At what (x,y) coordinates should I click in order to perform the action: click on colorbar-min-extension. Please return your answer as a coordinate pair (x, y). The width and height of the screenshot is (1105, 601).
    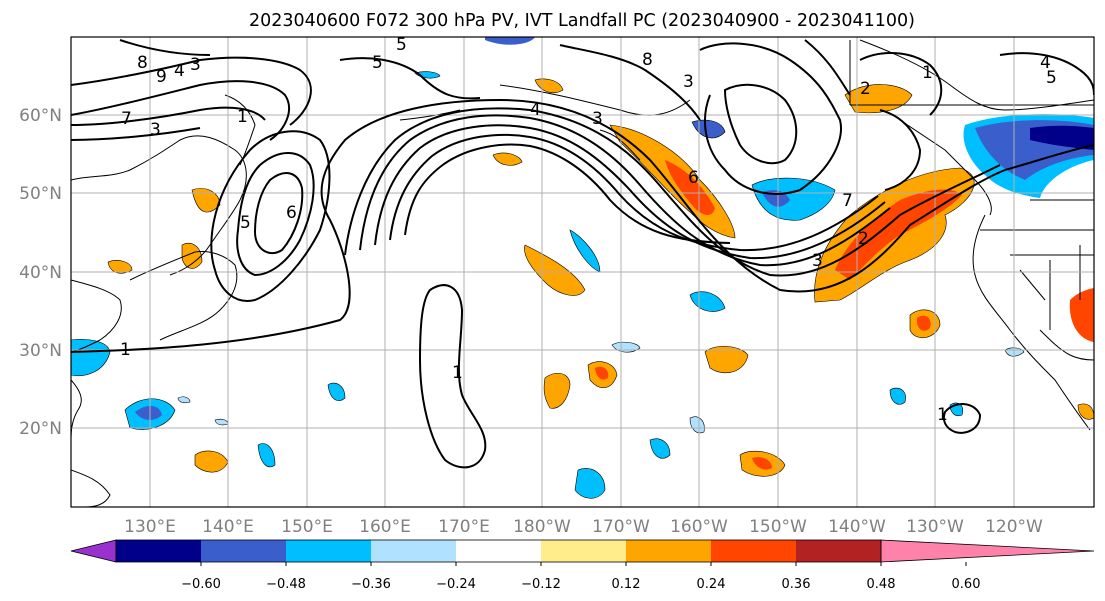
    Looking at the image, I should click on (93, 551).